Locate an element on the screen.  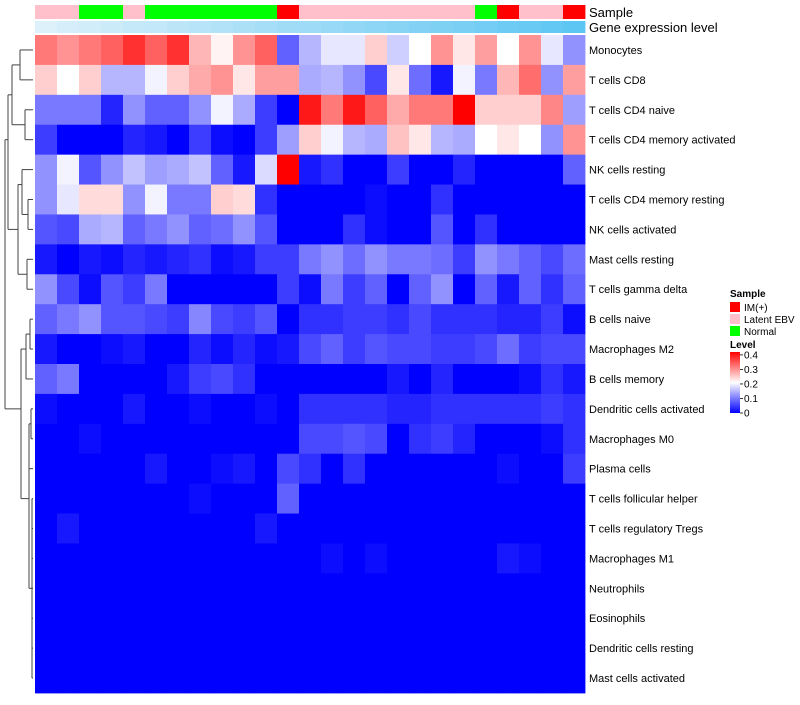
row-label-dendritic-cells-activated: Dendritic cells activated is located at coordinates (647, 410).